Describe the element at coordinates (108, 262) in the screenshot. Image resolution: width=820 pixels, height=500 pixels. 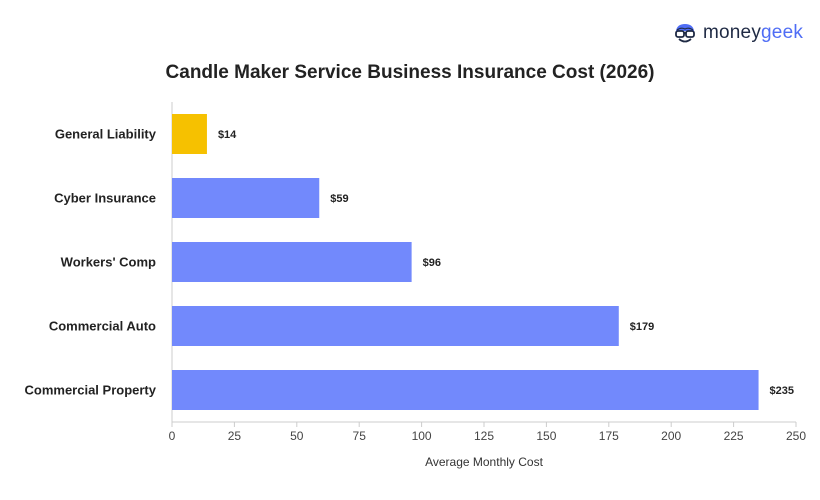
I see `category-label: Workers' Comp` at that location.